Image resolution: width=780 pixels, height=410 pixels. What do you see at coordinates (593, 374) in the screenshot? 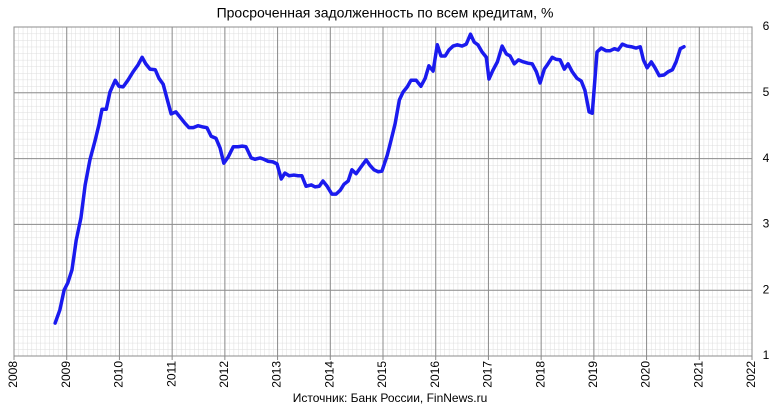
I see `x-tick-label: 2019` at bounding box center [593, 374].